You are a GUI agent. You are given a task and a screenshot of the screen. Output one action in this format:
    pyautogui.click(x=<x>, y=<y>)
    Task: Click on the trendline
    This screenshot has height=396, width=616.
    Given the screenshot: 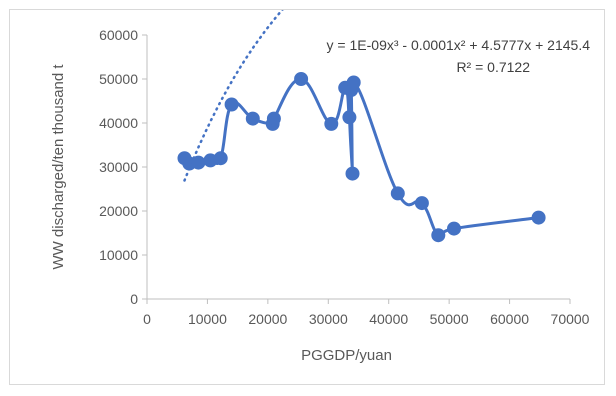 What is the action you would take?
    pyautogui.click(x=233, y=96)
    